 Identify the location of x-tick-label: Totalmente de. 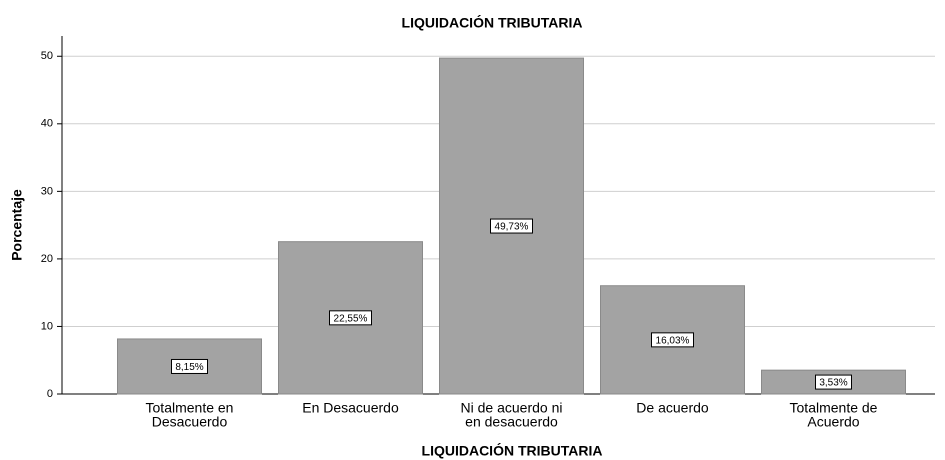
(834, 408).